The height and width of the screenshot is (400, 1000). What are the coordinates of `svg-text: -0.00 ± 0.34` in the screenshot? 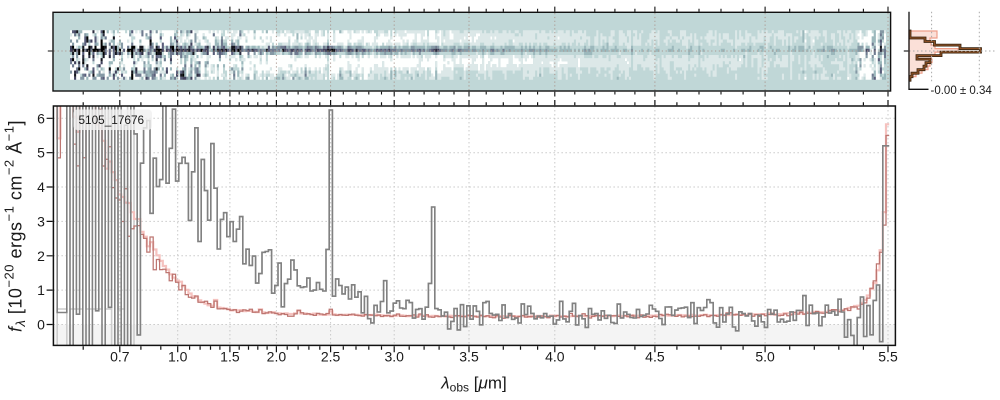 It's located at (962, 91).